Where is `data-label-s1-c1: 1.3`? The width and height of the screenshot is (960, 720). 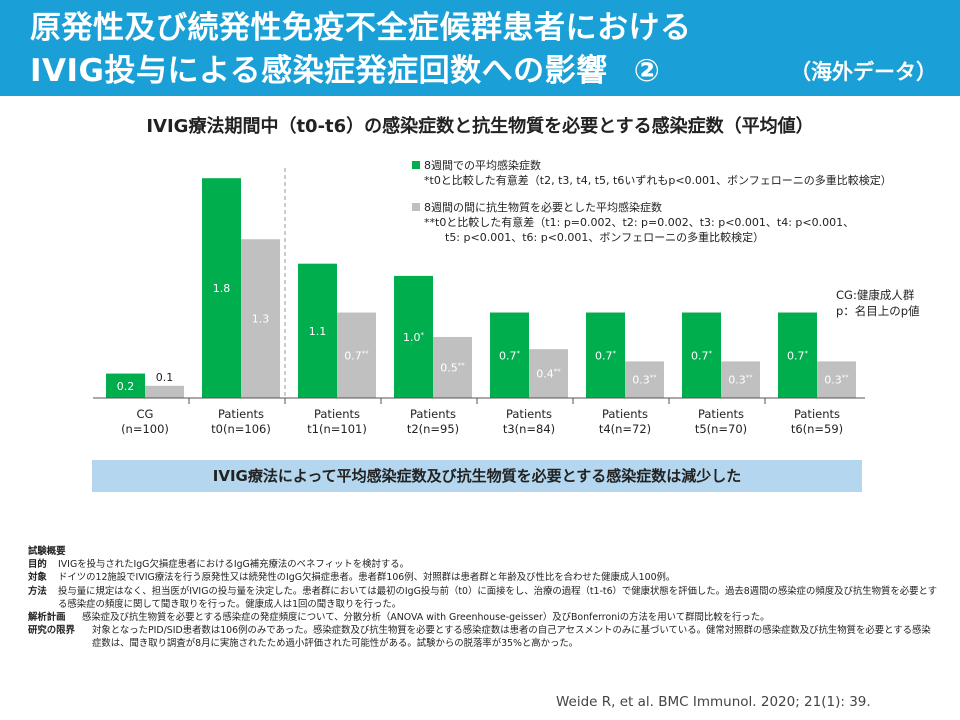
data-label-s1-c1: 1.3 is located at coordinates (261, 319).